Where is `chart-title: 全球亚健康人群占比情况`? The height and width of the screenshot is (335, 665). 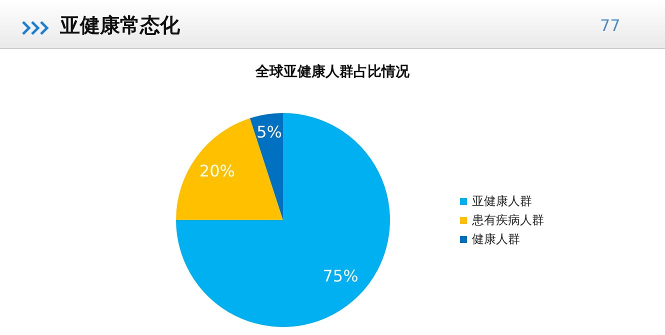
chart-title: 全球亚健康人群占比情况 is located at coordinates (332, 72).